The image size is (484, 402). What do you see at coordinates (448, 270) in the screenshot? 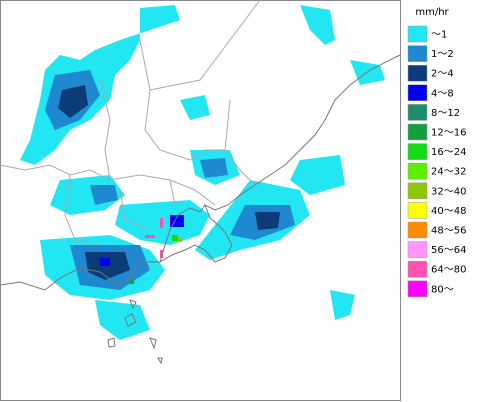
I see `legend-label: 64～80` at bounding box center [448, 270].